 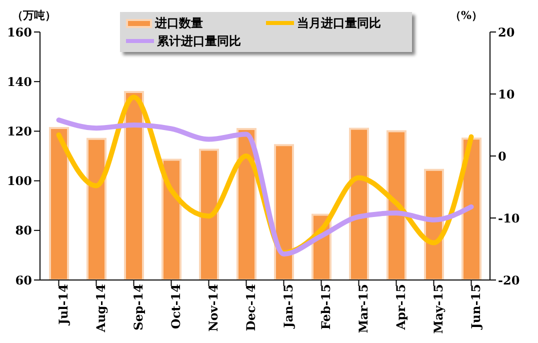 I want to click on y2-tick-label: -10, so click(x=509, y=218).